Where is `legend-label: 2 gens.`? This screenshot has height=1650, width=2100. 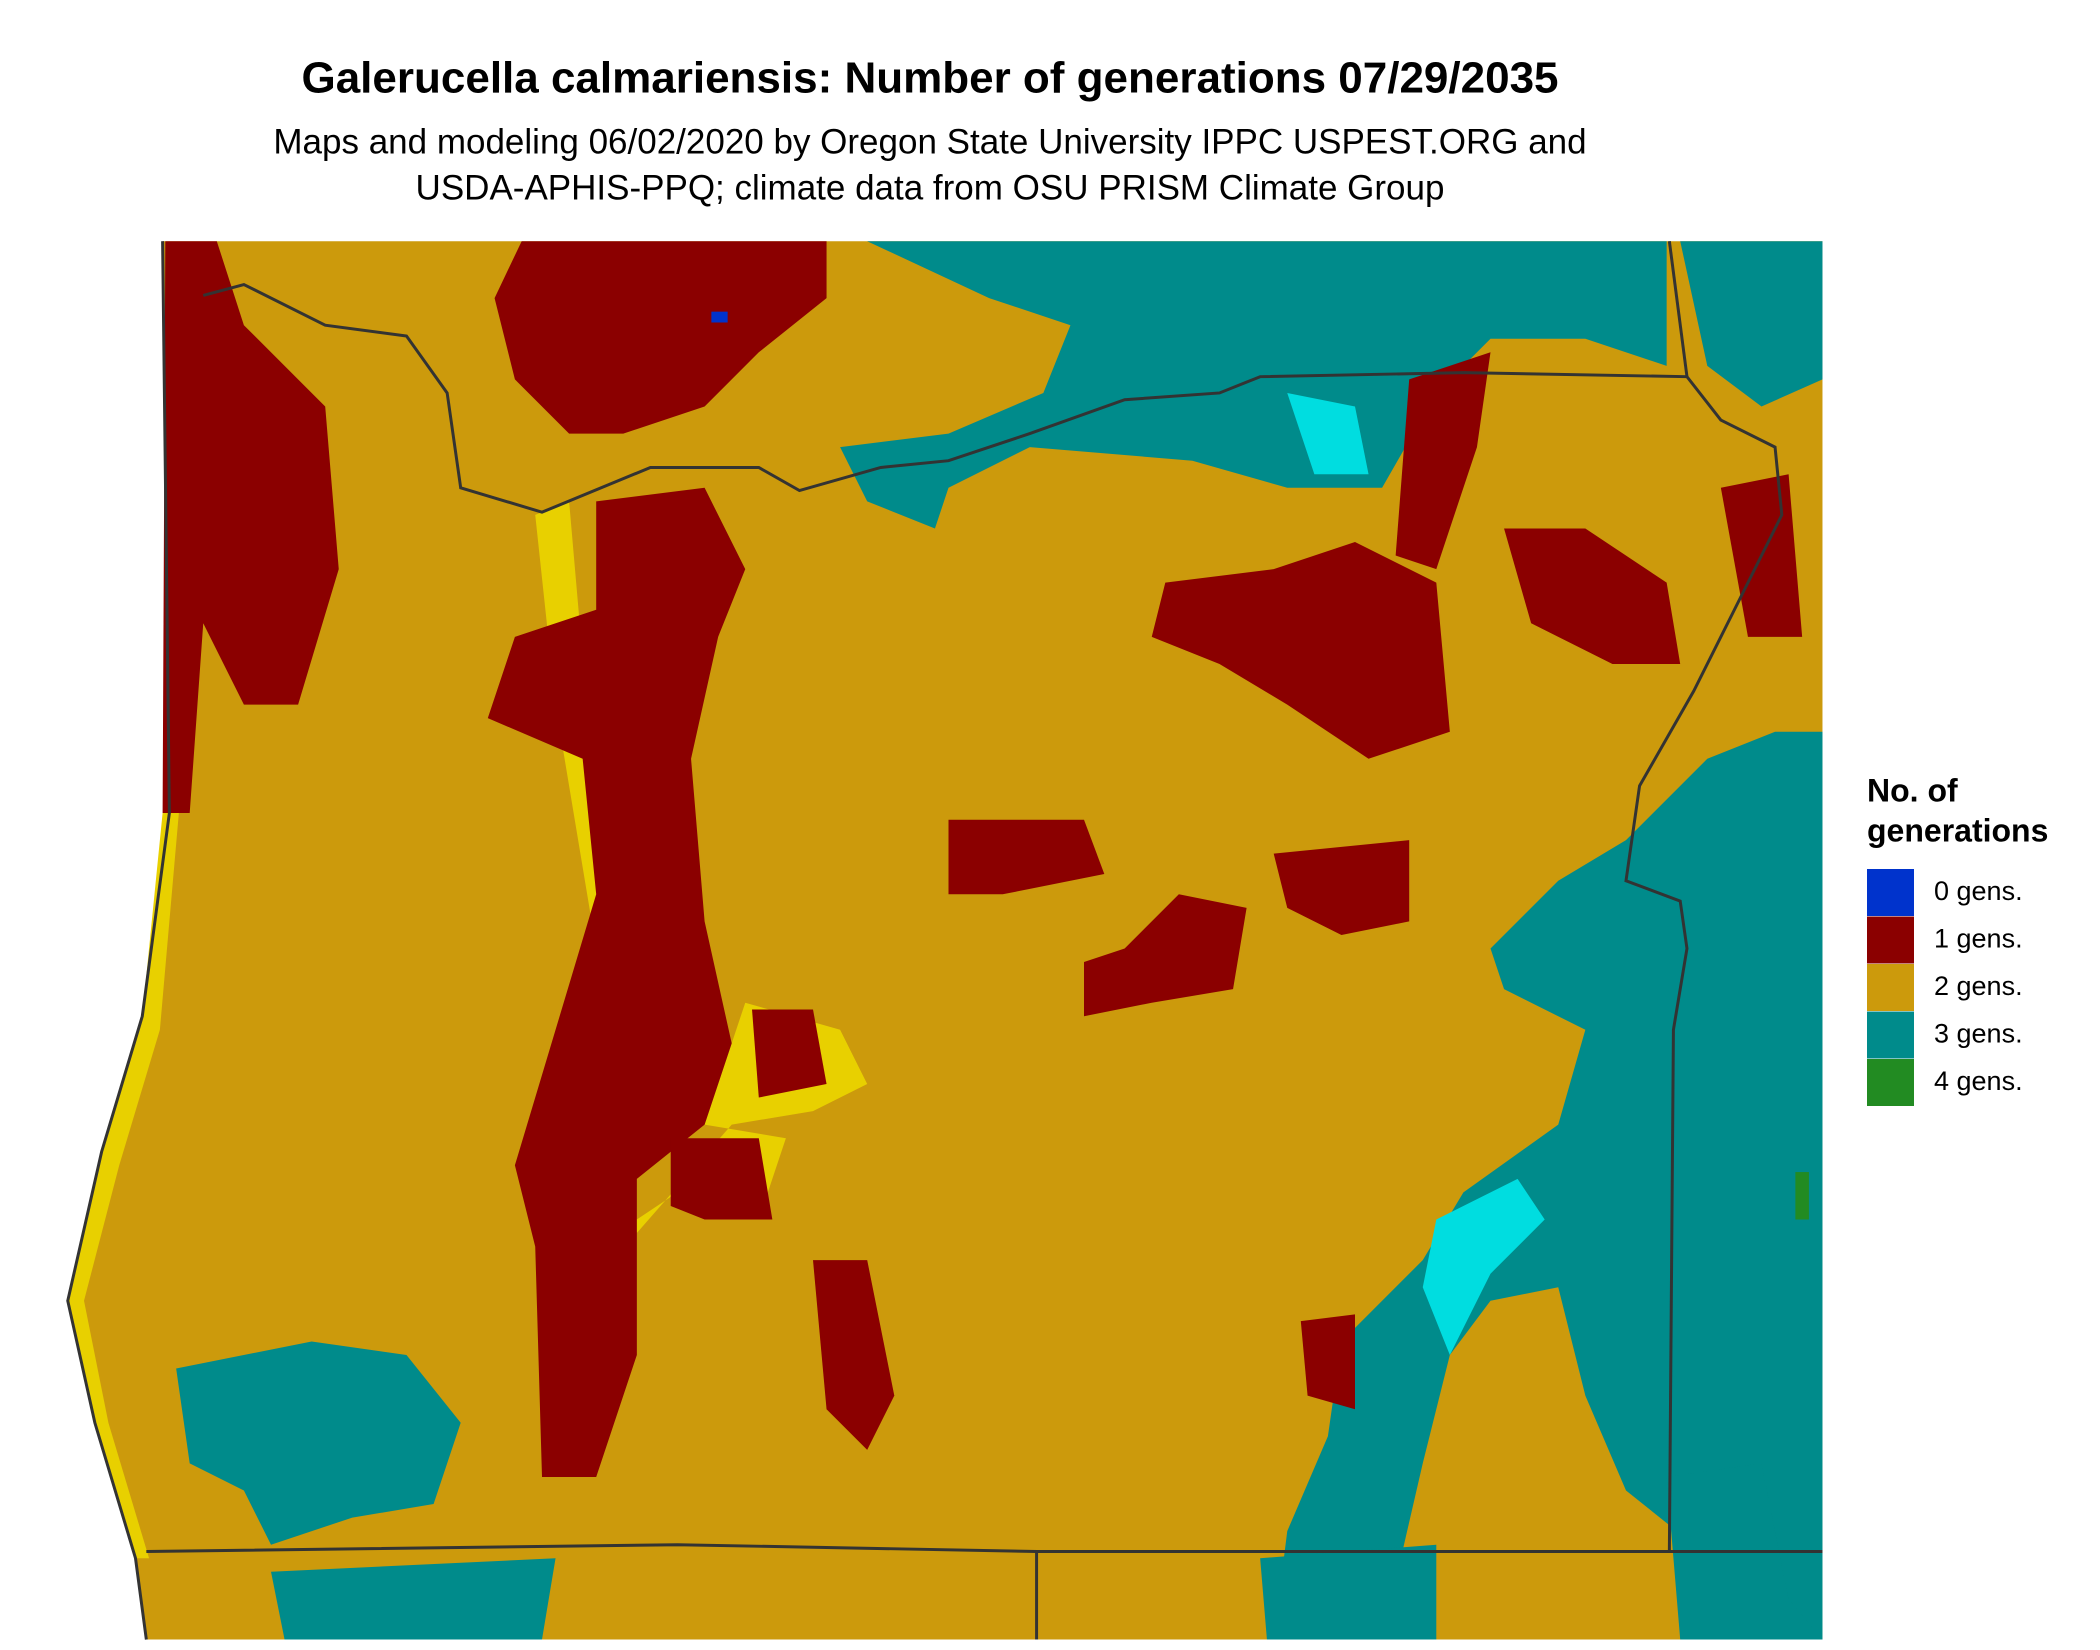
legend-label: 2 gens. is located at coordinates (1978, 986).